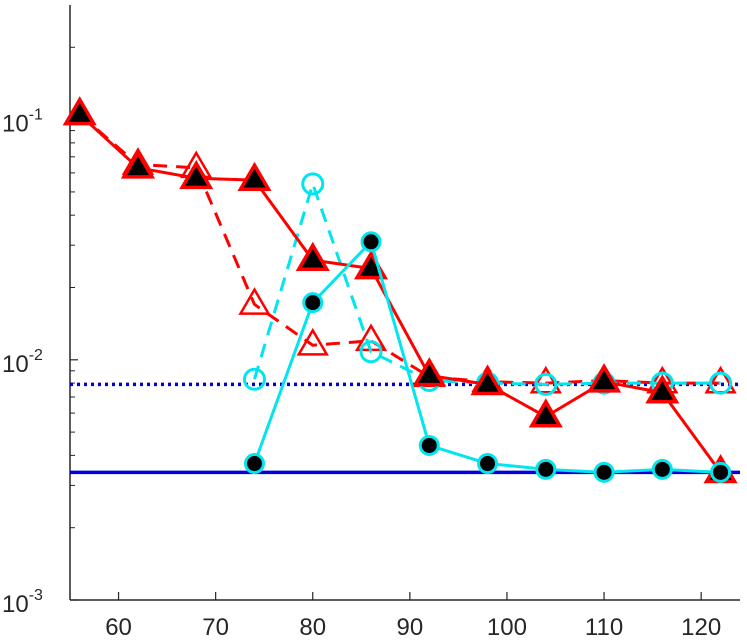 This screenshot has height=640, width=747. Describe the element at coordinates (36, 115) in the screenshot. I see `y-tick-exponent: -1` at that location.